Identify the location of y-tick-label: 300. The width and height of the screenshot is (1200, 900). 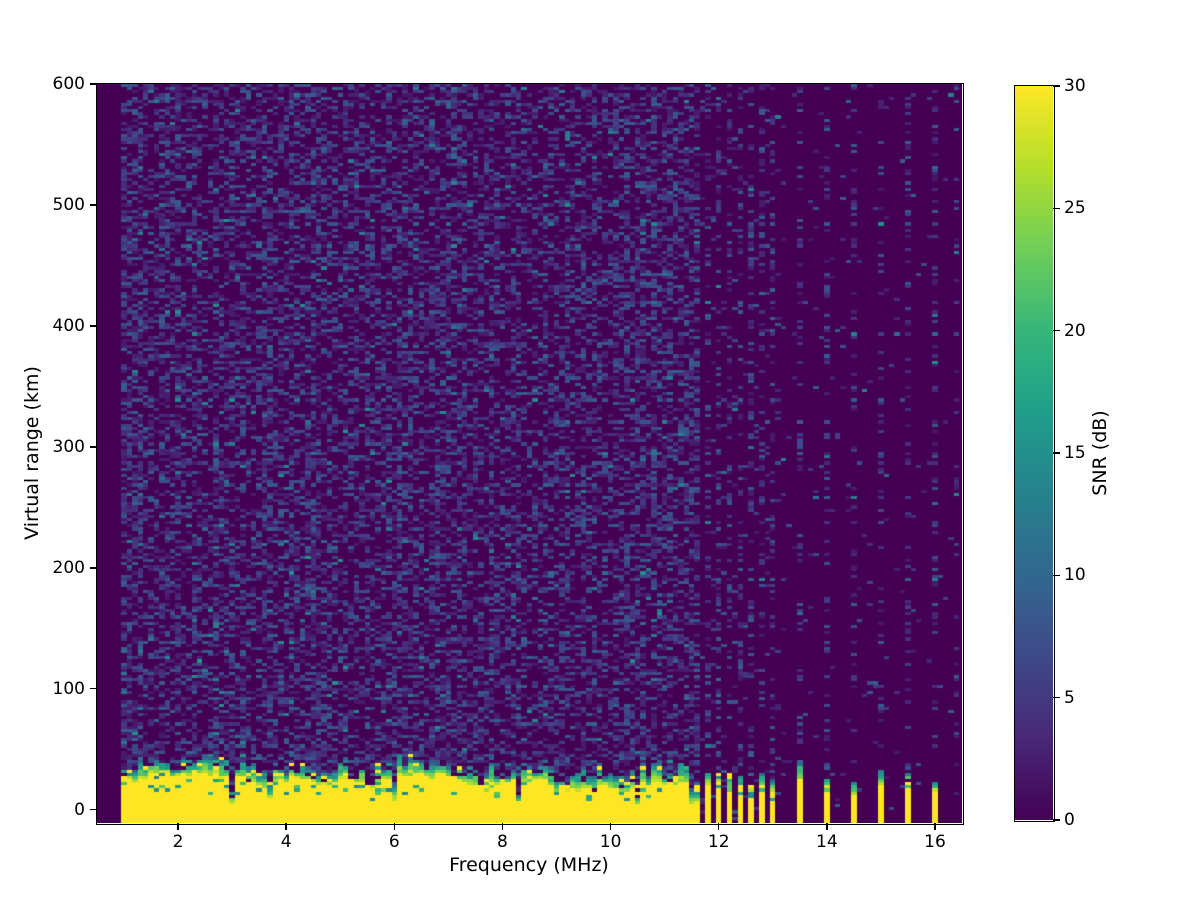
(68, 446).